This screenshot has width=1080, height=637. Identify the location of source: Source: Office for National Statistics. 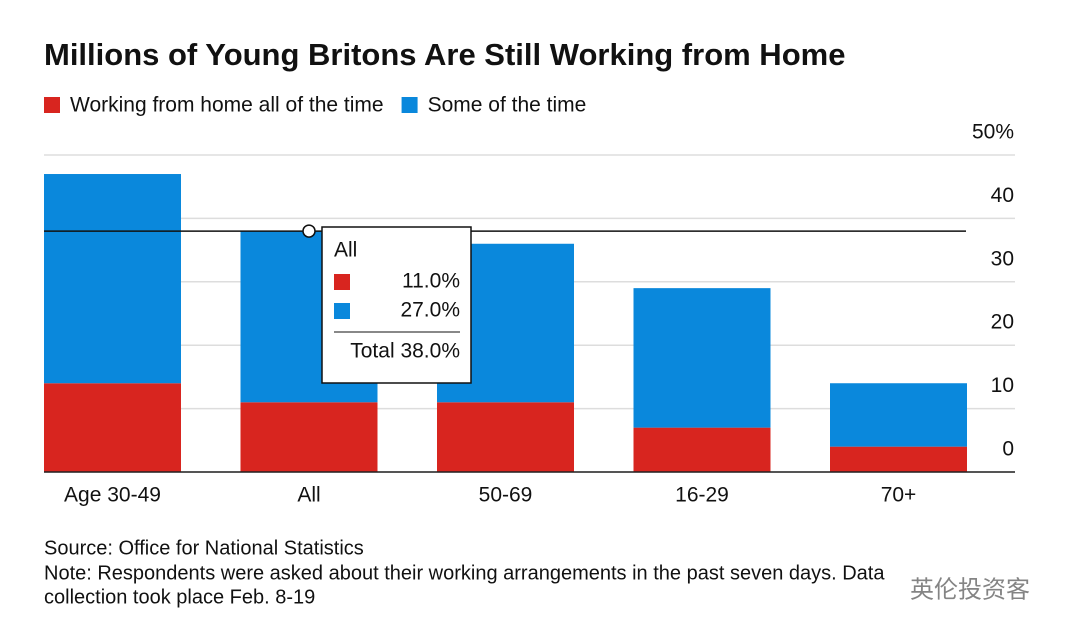
(204, 548).